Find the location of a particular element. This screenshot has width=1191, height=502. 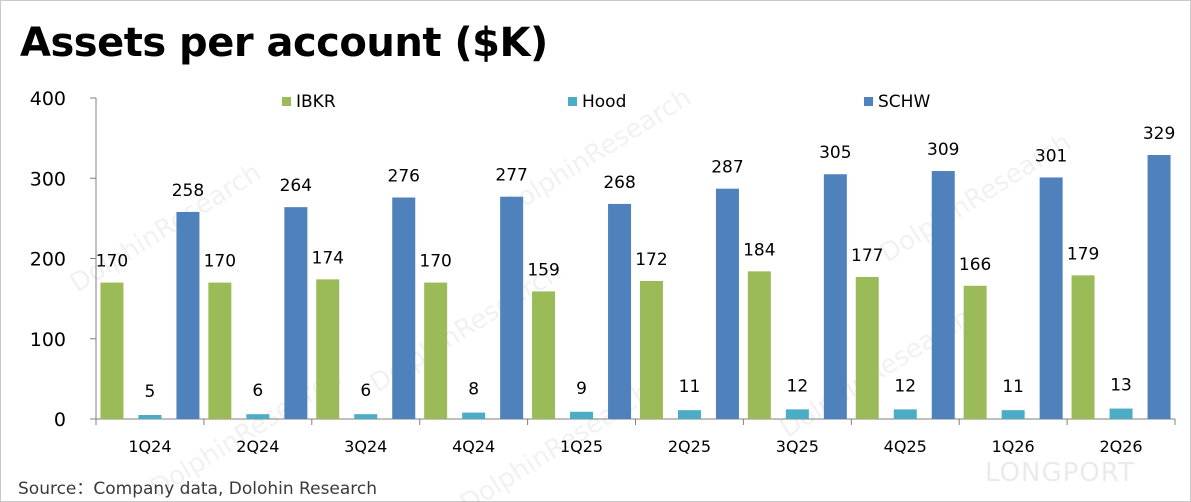

x-axis: 1Q24 2Q24 3Q24 4Q24 1Q25 2Q25 3Q25 4Q25 1Q26 2Q26 is located at coordinates (635, 437).